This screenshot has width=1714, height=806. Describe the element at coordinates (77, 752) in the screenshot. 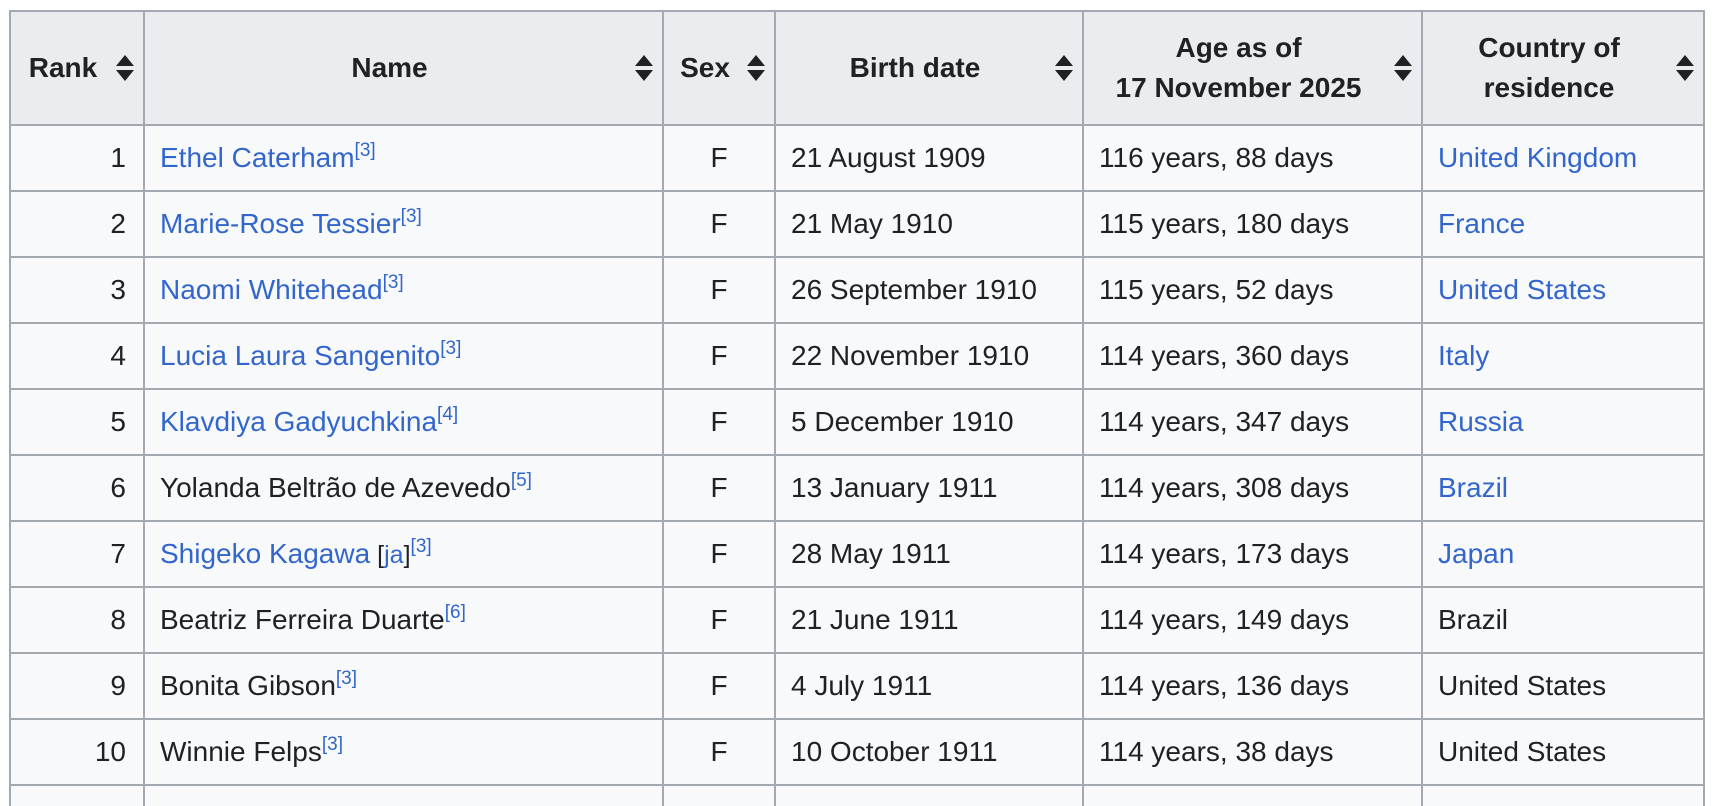

I see `rank-cell: 10` at that location.